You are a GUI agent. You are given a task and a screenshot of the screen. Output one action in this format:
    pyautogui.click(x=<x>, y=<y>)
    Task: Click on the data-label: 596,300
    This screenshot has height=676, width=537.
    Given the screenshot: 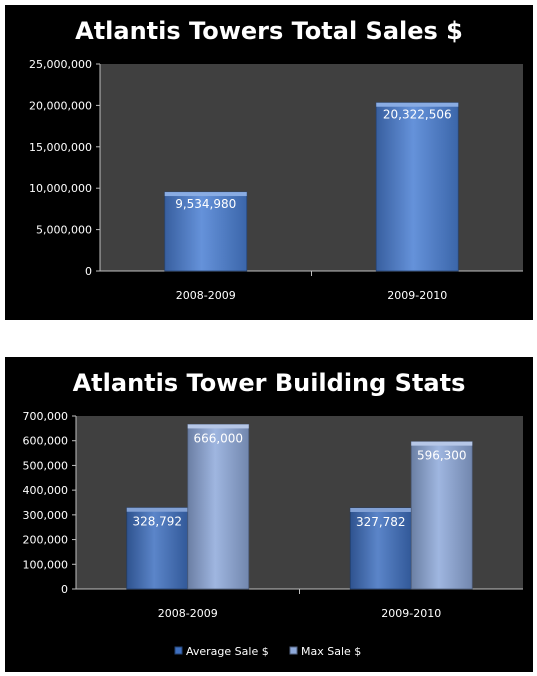 What is the action you would take?
    pyautogui.click(x=442, y=456)
    